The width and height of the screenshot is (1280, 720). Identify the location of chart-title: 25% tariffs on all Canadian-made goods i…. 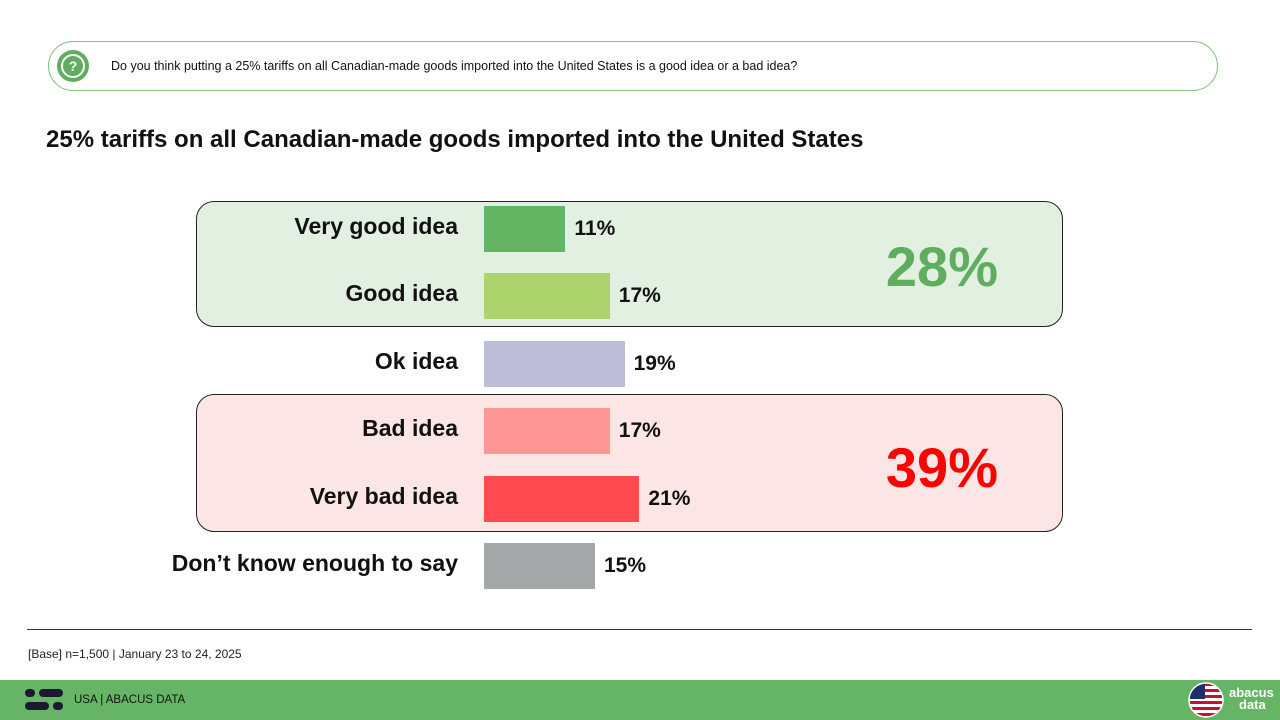
(455, 139).